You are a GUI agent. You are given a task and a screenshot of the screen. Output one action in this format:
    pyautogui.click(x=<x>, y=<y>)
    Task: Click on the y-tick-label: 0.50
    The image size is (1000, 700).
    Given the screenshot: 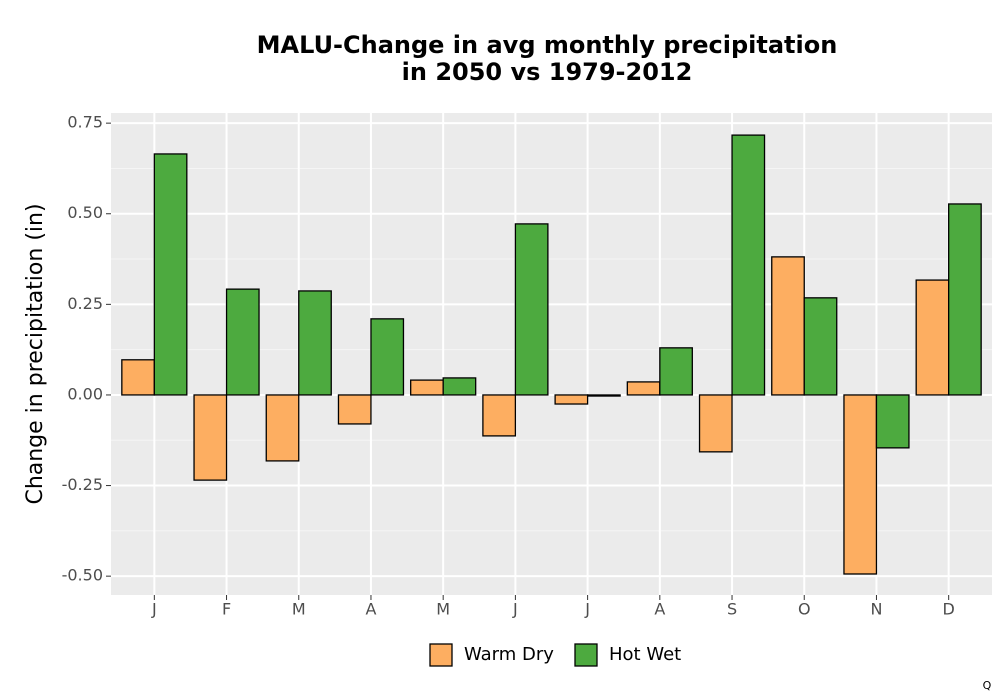 What is the action you would take?
    pyautogui.click(x=85, y=212)
    